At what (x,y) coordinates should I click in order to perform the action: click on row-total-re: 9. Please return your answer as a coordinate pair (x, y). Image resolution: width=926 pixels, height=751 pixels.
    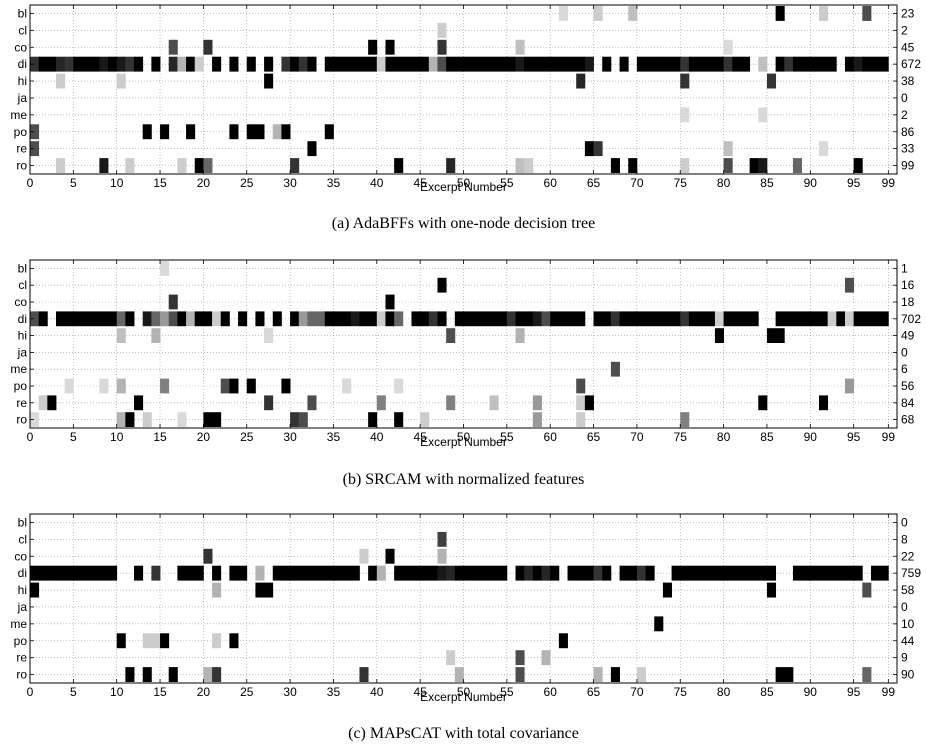
    Looking at the image, I should click on (904, 658).